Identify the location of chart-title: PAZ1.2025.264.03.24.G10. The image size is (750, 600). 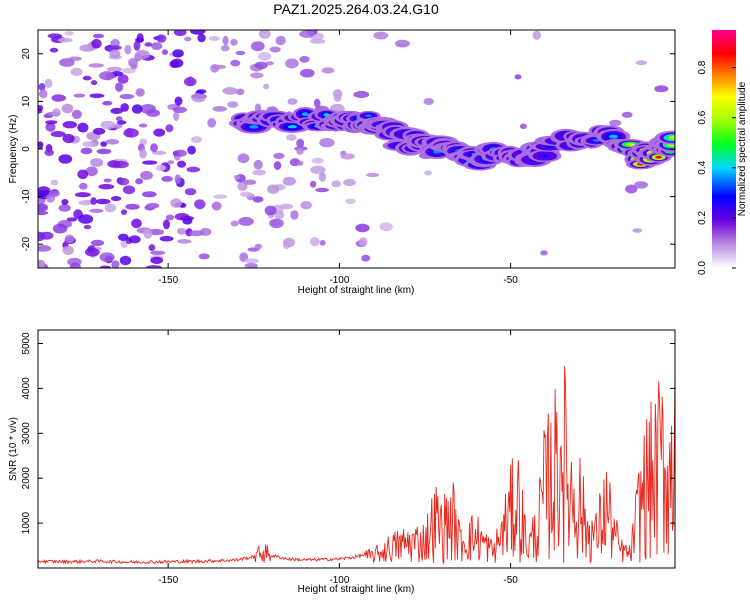
(356, 9).